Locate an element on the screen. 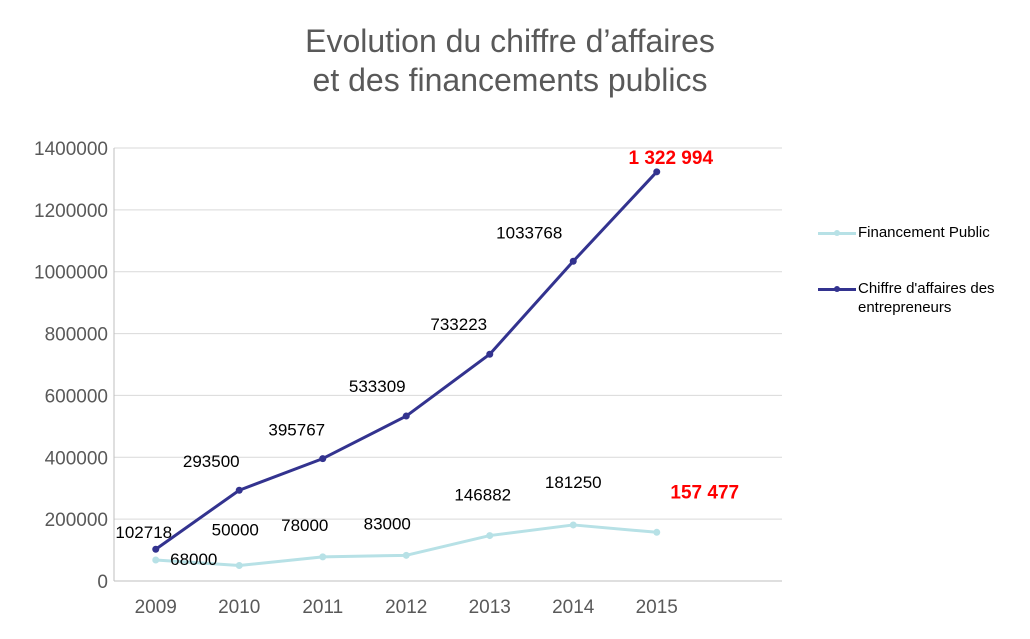  financement-point-2011 is located at coordinates (323, 557).